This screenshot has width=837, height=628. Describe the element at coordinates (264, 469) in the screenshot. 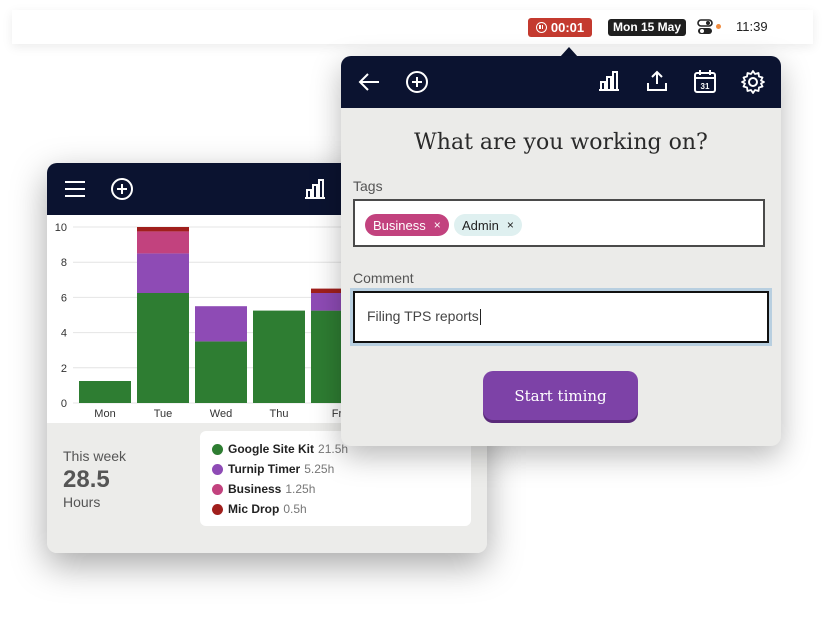

I see `legend-project-name: Turnip Timer` at that location.